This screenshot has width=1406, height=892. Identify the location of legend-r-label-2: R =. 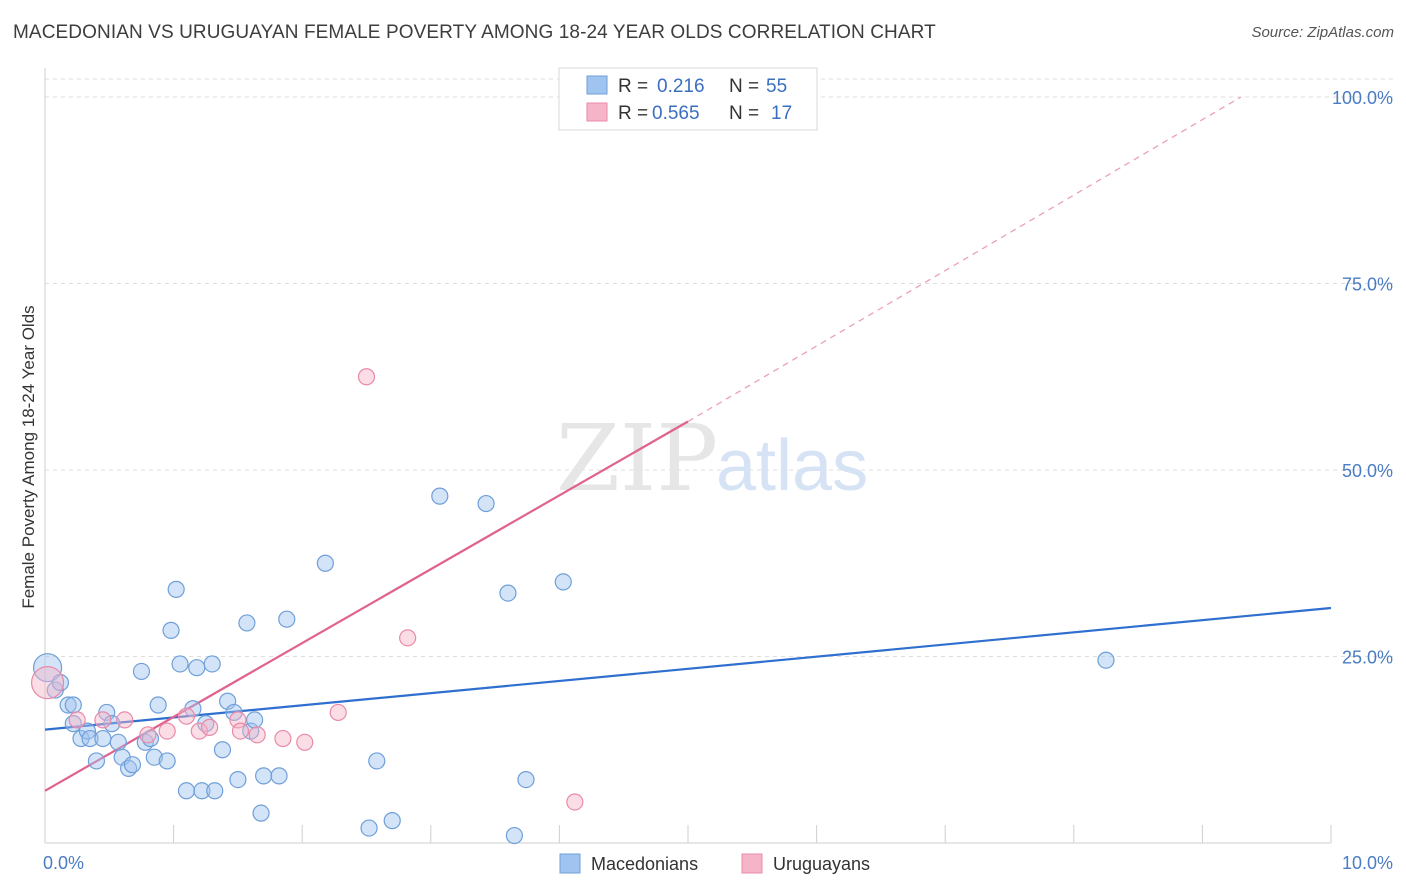
(633, 113).